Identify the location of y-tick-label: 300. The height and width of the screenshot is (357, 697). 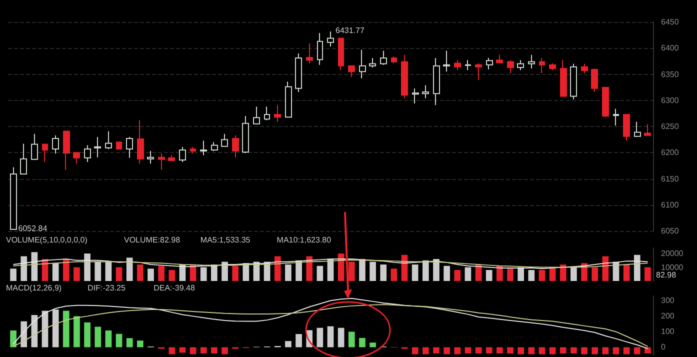
(668, 301).